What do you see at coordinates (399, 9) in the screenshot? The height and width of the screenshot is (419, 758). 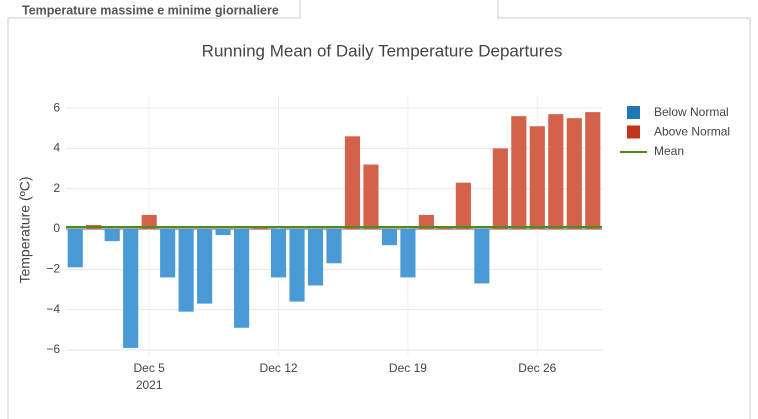 I see `active-tab` at bounding box center [399, 9].